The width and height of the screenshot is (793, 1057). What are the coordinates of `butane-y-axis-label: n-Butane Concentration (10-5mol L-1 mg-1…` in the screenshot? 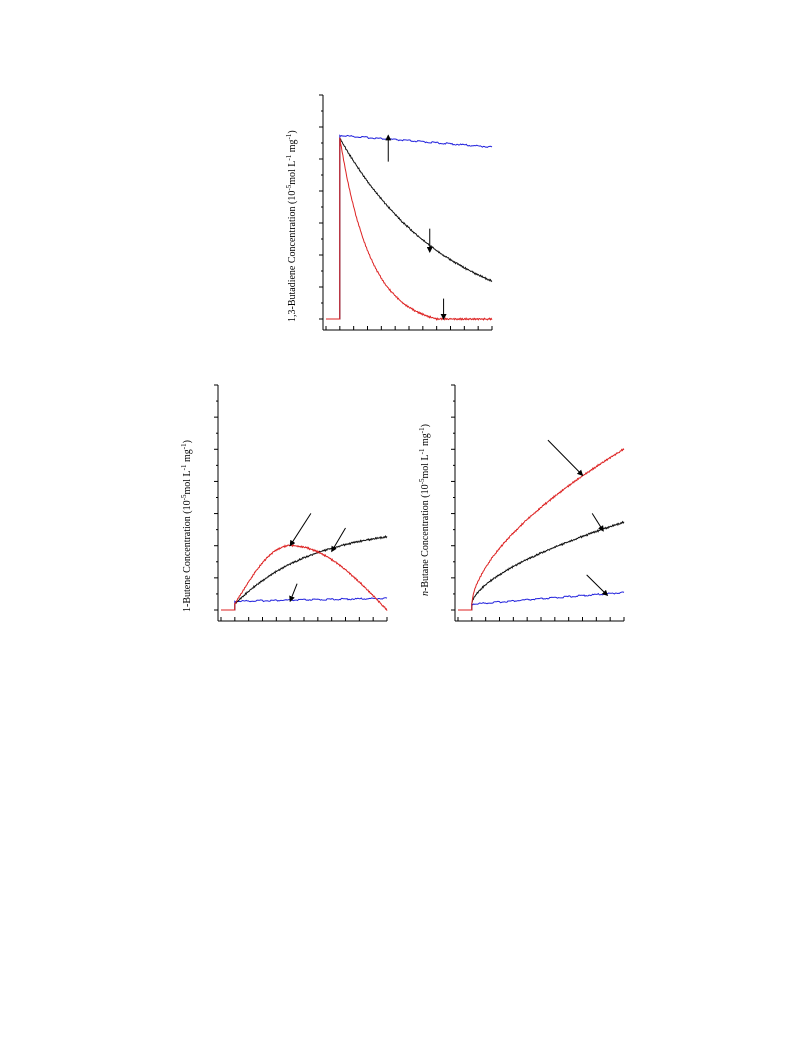 It's located at (424, 510).